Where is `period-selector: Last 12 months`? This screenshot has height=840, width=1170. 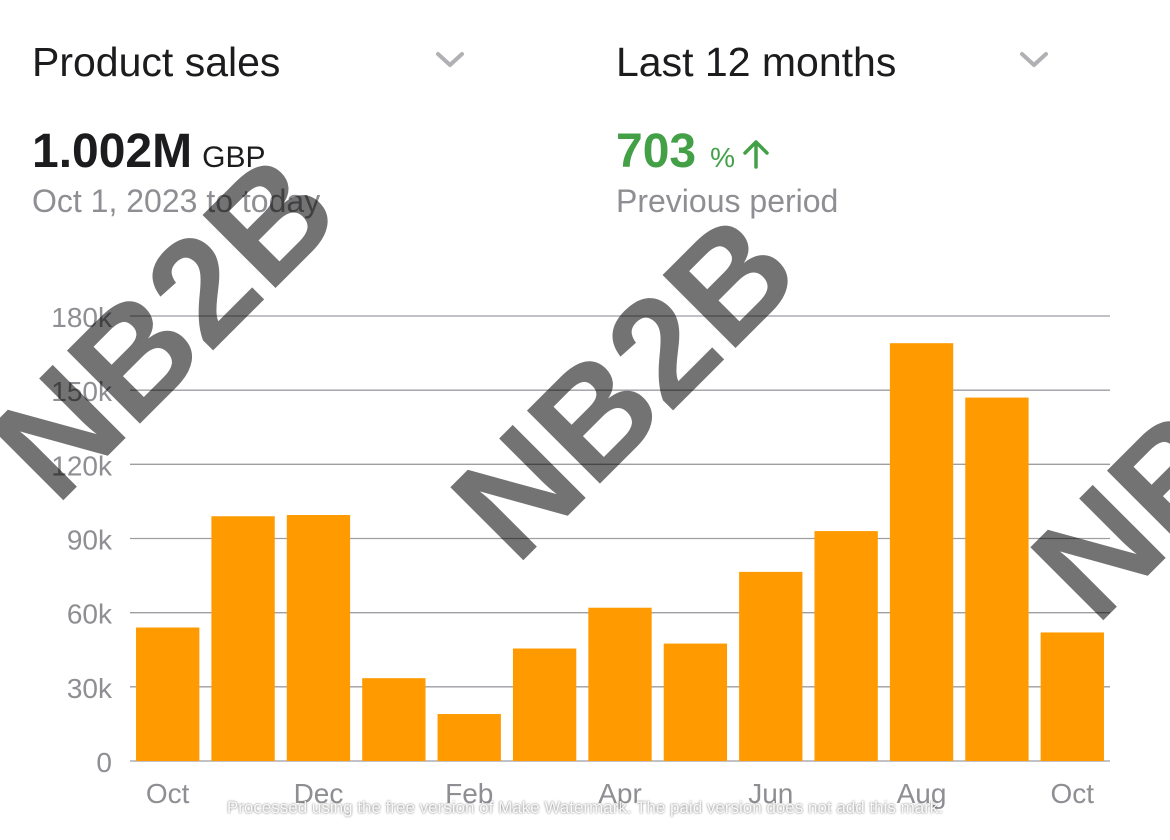 period-selector: Last 12 months is located at coordinates (756, 62).